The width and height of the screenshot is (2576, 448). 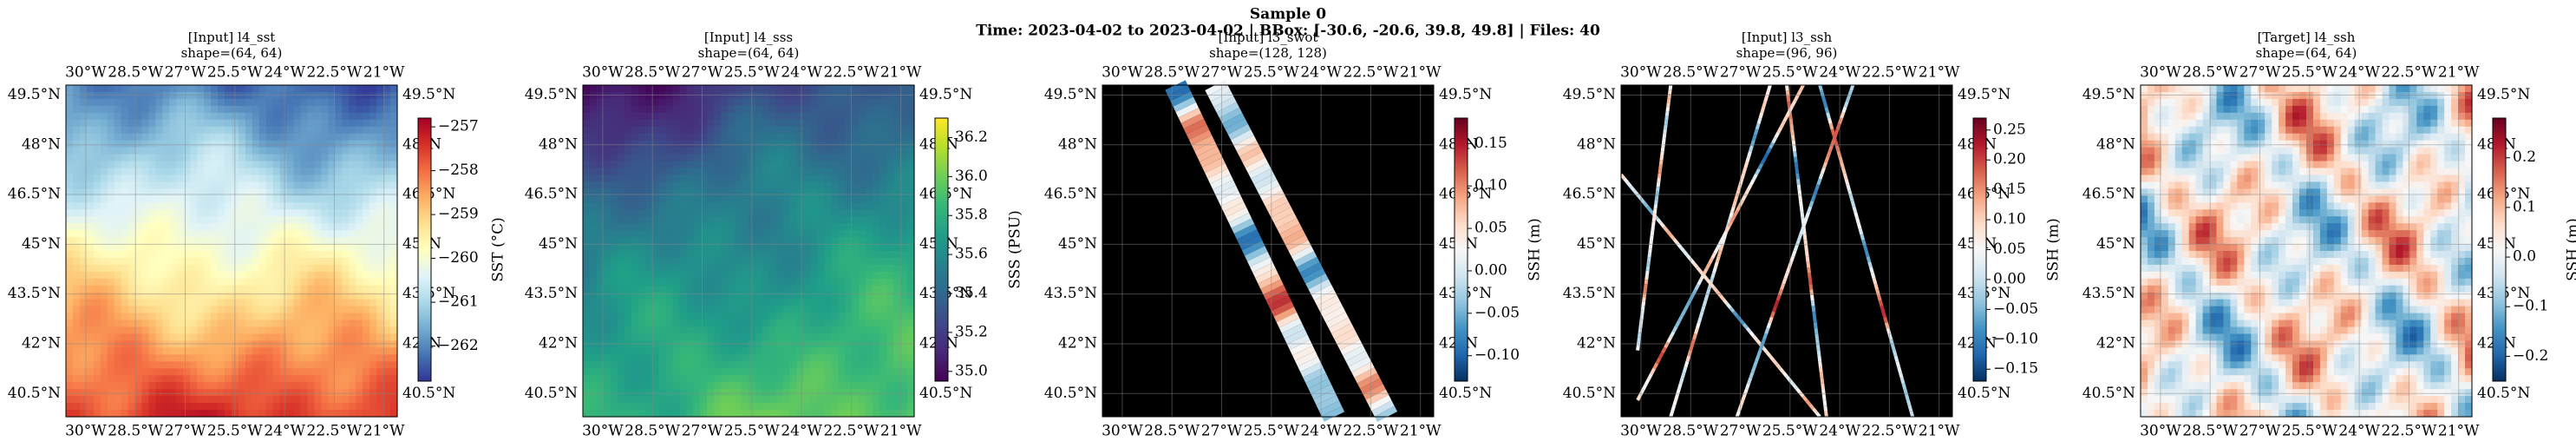 I want to click on track-segment, so click(x=1331, y=309).